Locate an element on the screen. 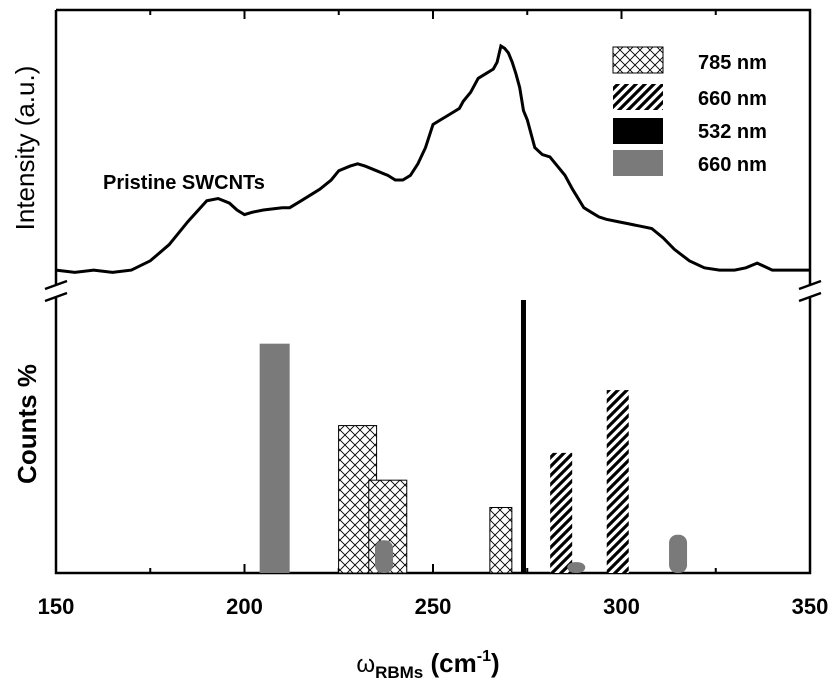 The image size is (838, 693). x-tick-label: 300 is located at coordinates (621, 606).